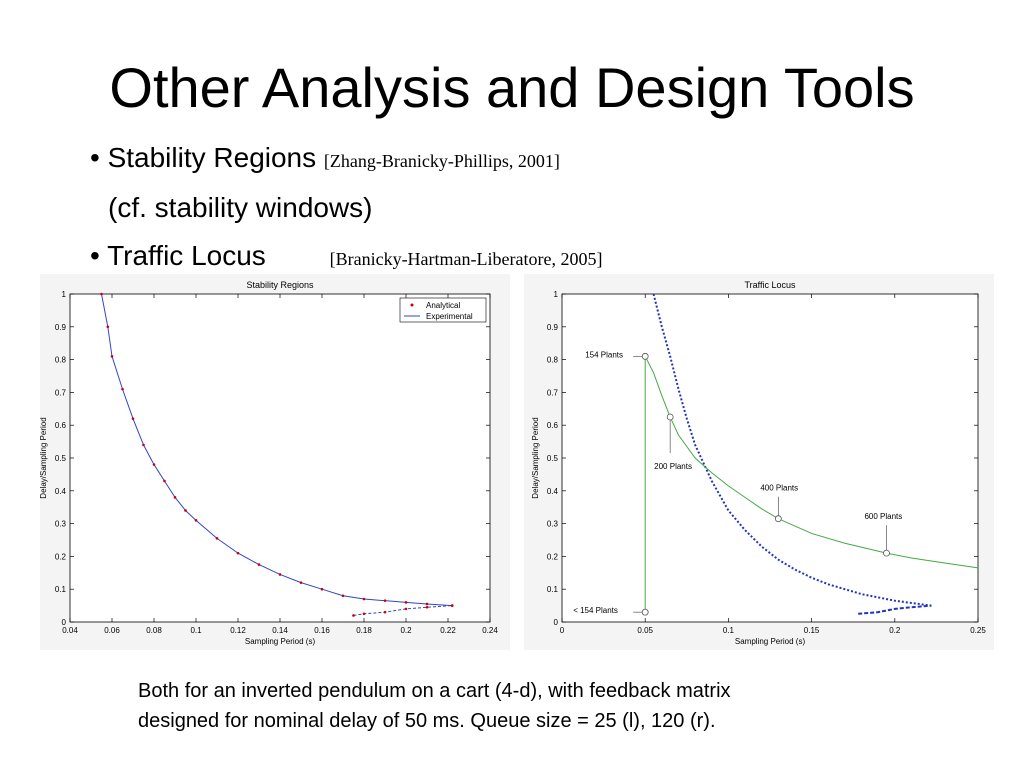 This screenshot has height=768, width=1024. What do you see at coordinates (811, 462) in the screenshot?
I see `traffic-locus-line` at bounding box center [811, 462].